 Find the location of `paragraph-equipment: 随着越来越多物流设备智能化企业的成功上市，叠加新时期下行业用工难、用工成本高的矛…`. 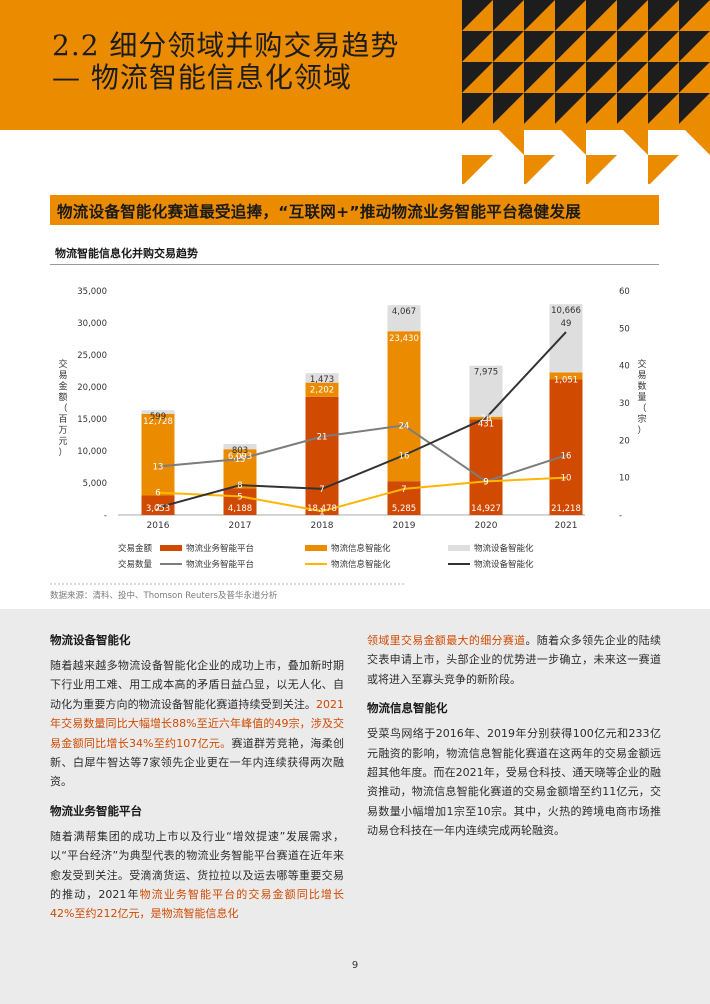

paragraph-equipment: 随着越来越多物流设备智能化企业的成功上市，叠加新时期下行业用工难、用工成本高的矛… is located at coordinates (197, 724).